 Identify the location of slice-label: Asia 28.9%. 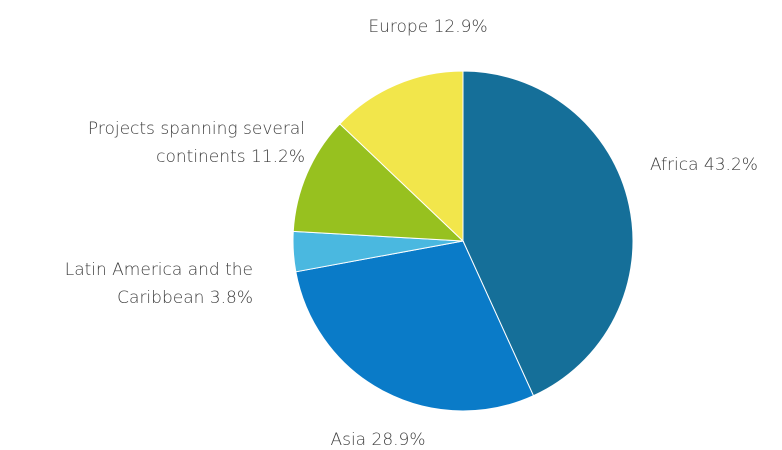
(378, 438).